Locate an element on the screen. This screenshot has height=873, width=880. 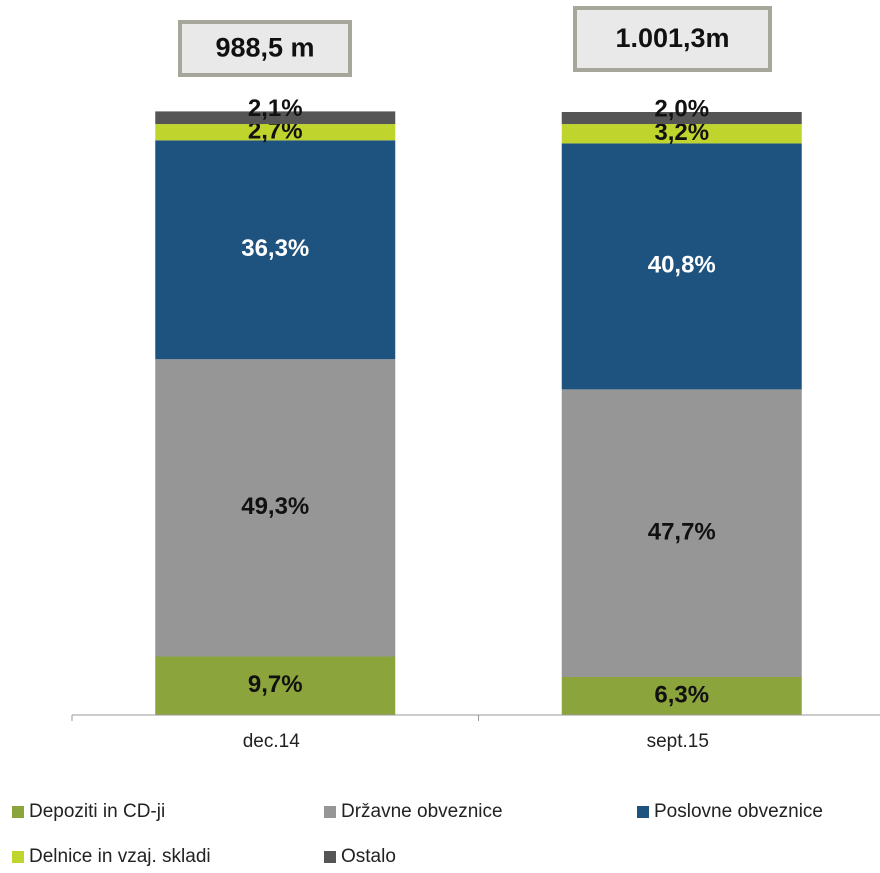
total-label: 1.001,3m is located at coordinates (672, 38).